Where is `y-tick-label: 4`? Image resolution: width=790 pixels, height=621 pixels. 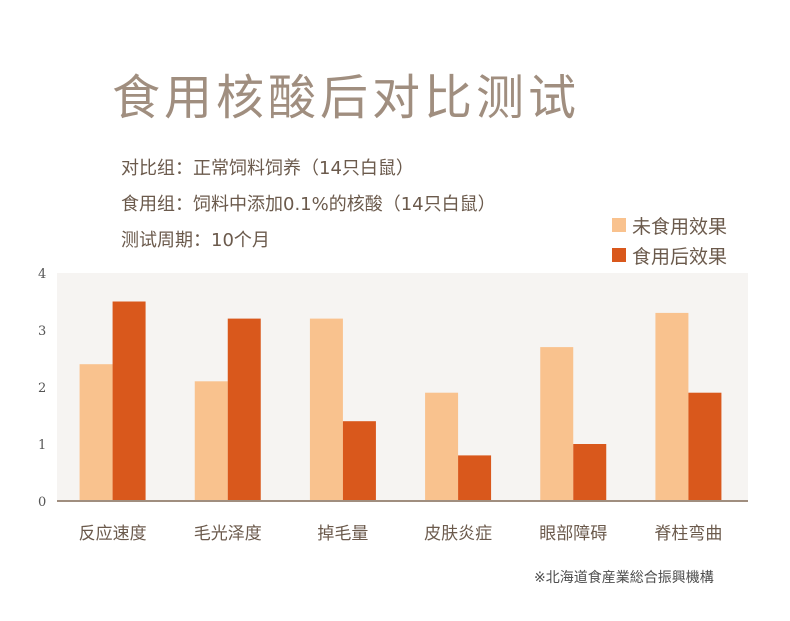
y-tick-label: 4 is located at coordinates (42, 274).